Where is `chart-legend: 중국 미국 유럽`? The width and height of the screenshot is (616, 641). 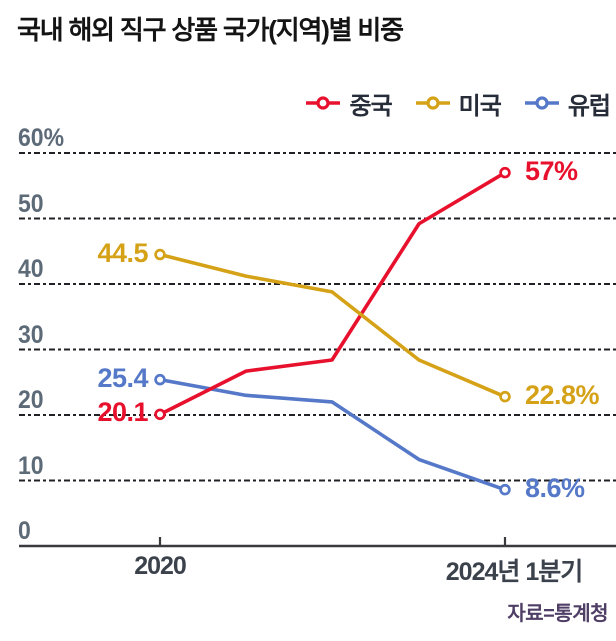
chart-legend: 중국 미국 유럽 is located at coordinates (458, 103).